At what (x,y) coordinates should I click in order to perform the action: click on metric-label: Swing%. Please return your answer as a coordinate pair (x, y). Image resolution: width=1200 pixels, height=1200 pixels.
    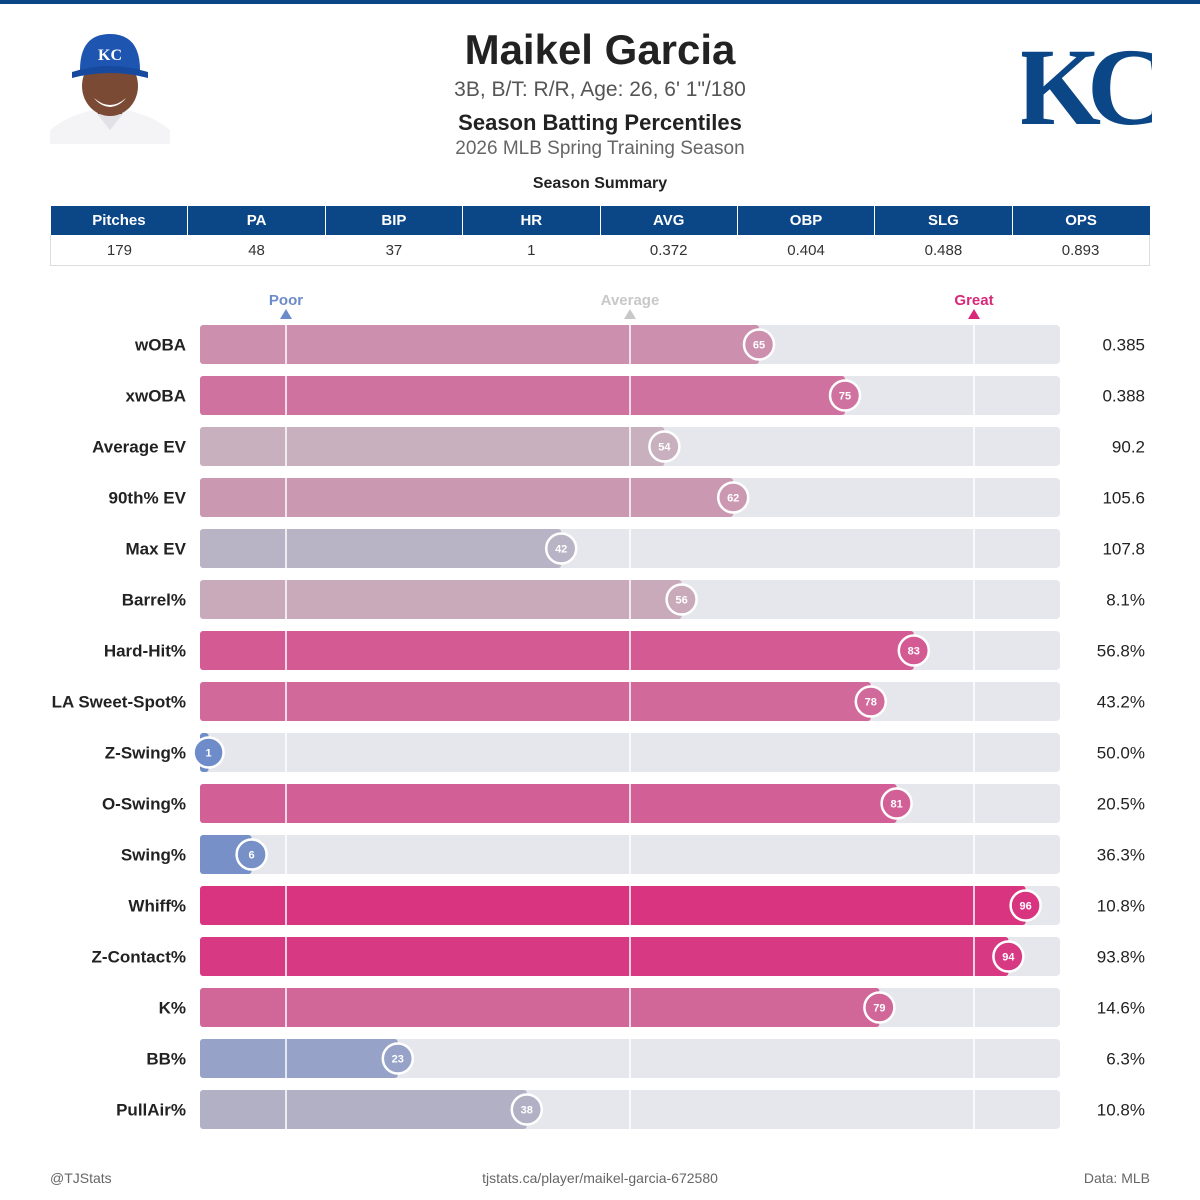
    Looking at the image, I should click on (153, 855).